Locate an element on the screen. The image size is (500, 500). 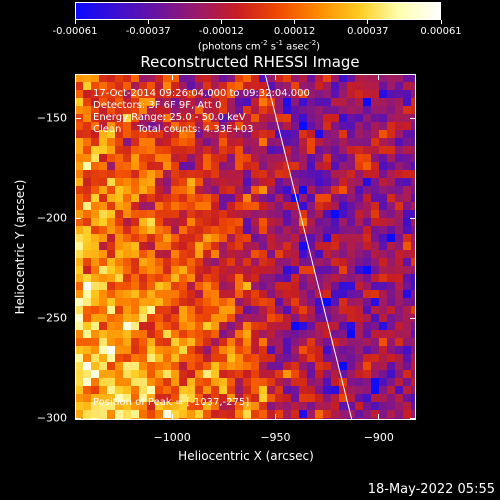
colorbar-units: (photons cm-2 s-1 asec-2) is located at coordinates (259, 46).